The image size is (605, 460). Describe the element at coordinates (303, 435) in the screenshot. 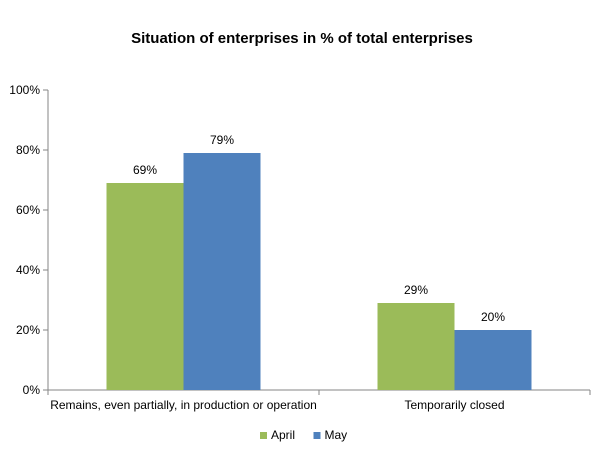

I see `chart-legend: April May` at that location.